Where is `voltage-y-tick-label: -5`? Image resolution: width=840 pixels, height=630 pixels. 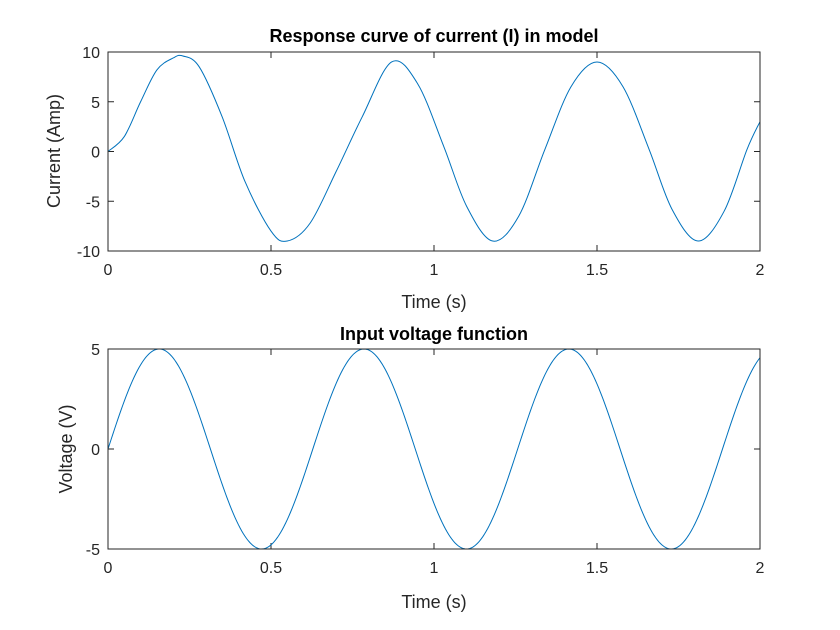 voltage-y-tick-label: -5 is located at coordinates (93, 550).